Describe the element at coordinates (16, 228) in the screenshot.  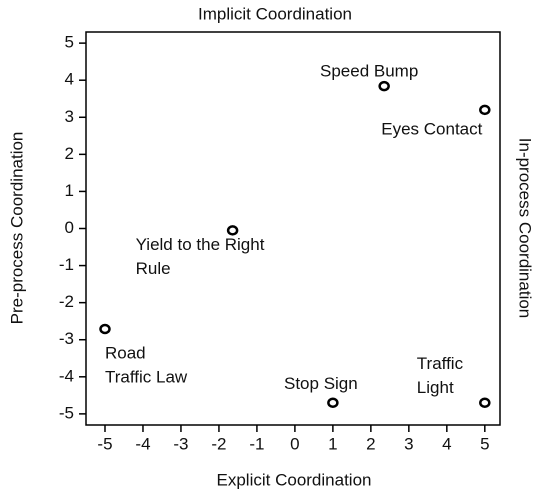
I see `y-axis-label: Pre-process Coordination` at that location.